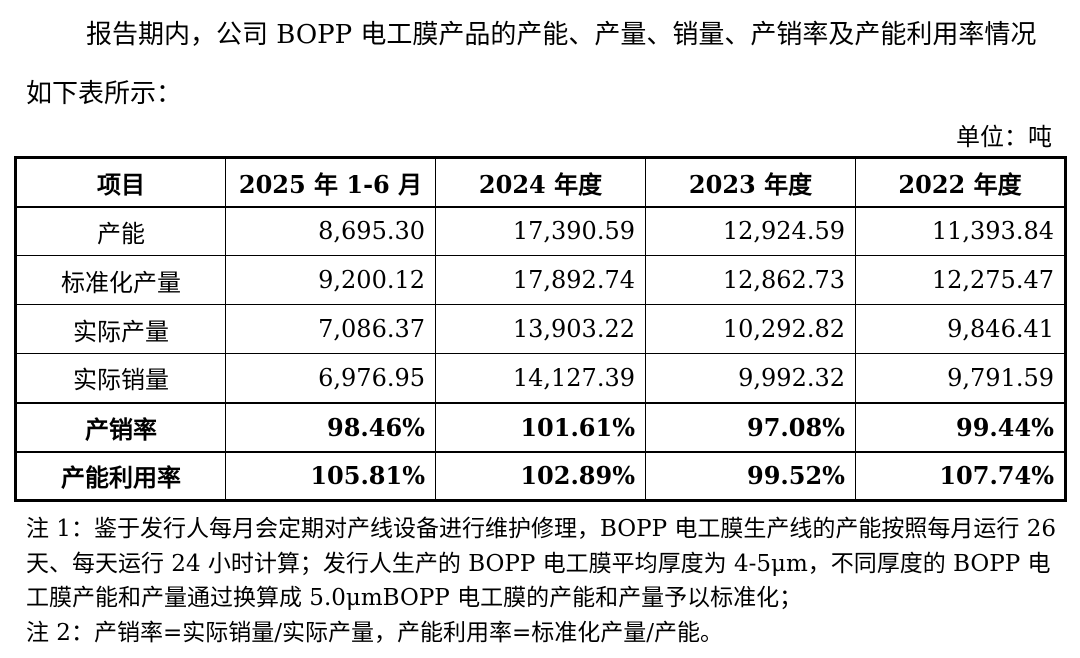 Image resolution: width=1080 pixels, height=658 pixels. I want to click on cell-value: 102.89%, so click(540, 475).